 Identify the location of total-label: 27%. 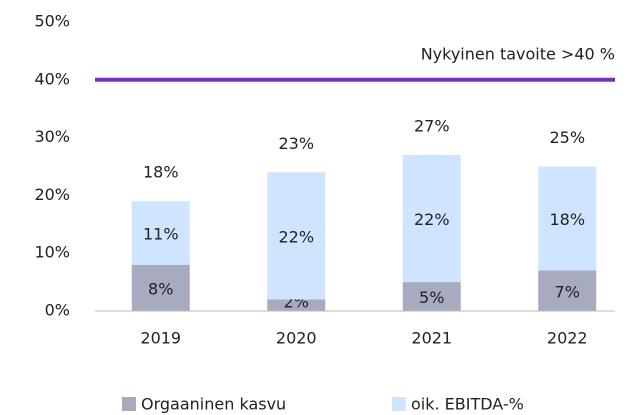
(432, 125).